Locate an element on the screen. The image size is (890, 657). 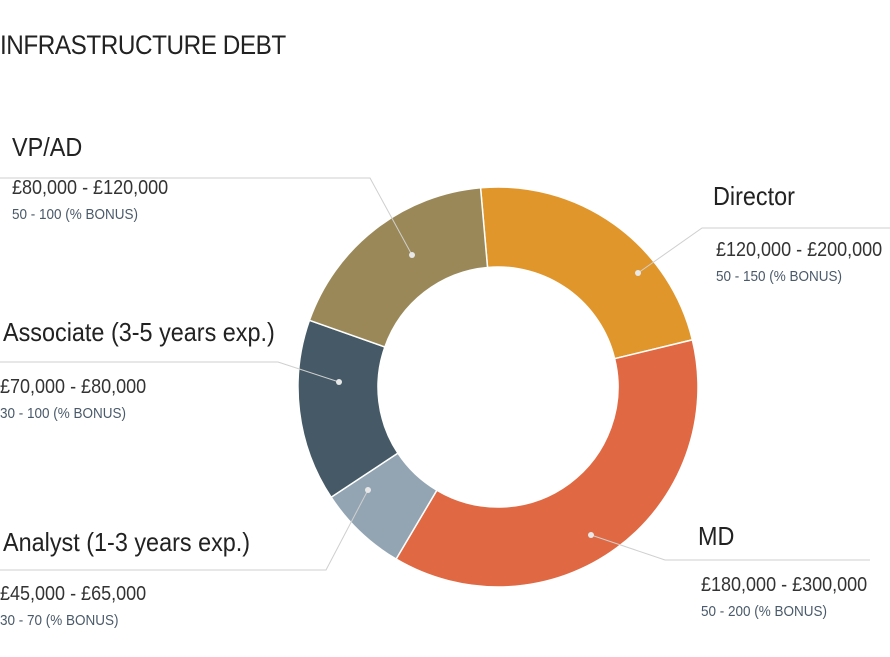
slice-name-director: Director is located at coordinates (754, 196).